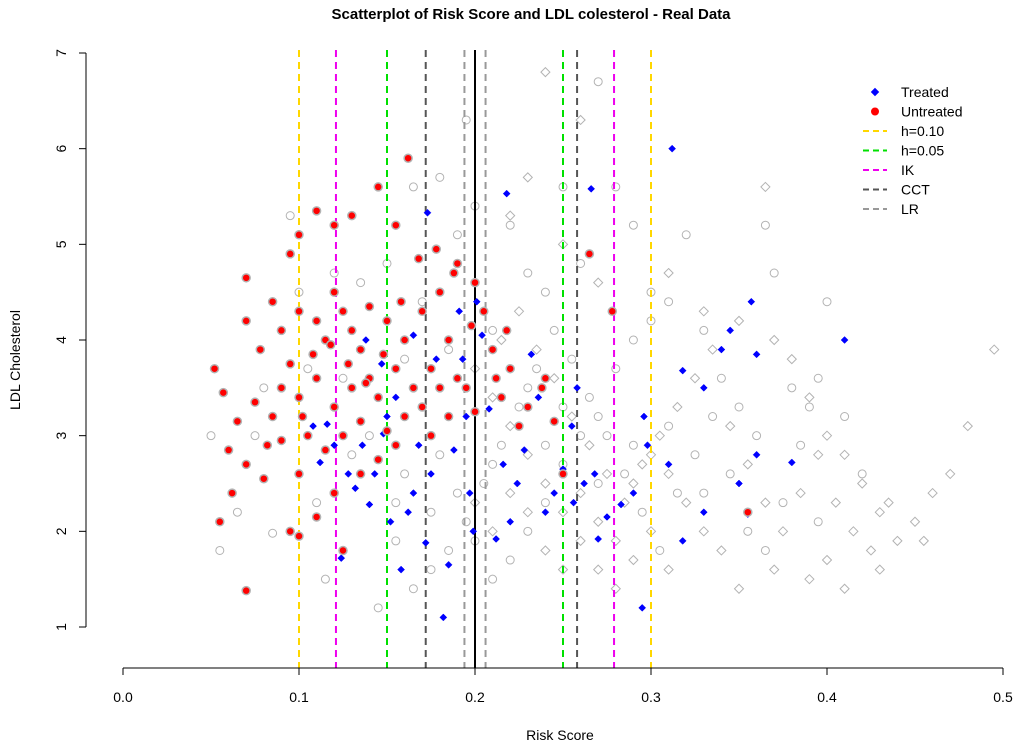 The width and height of the screenshot is (1018, 749). What do you see at coordinates (875, 111) in the screenshot?
I see `legend-untreated-marker` at bounding box center [875, 111].